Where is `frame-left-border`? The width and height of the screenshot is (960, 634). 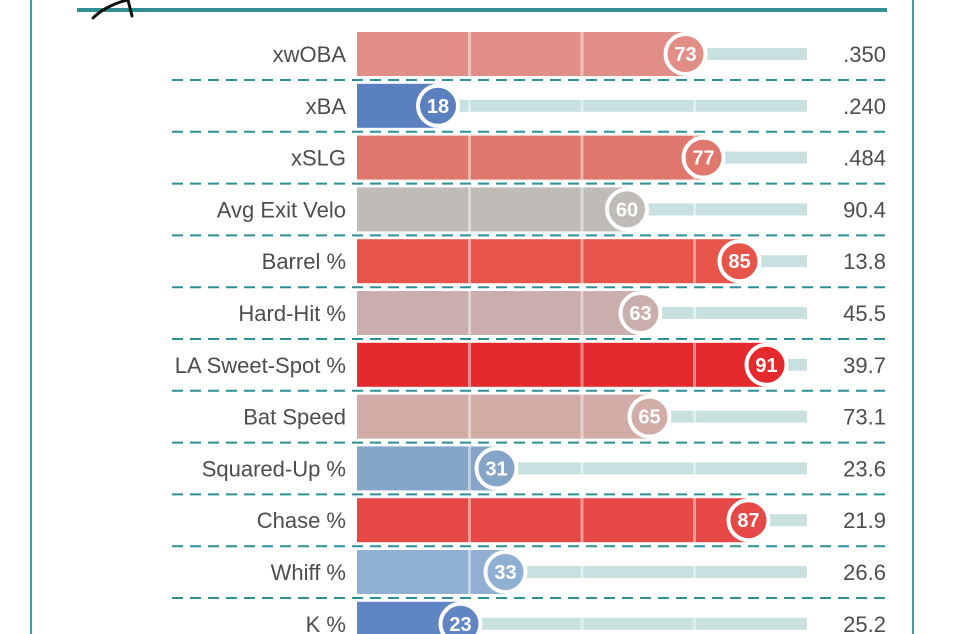
frame-left-border is located at coordinates (31, 317).